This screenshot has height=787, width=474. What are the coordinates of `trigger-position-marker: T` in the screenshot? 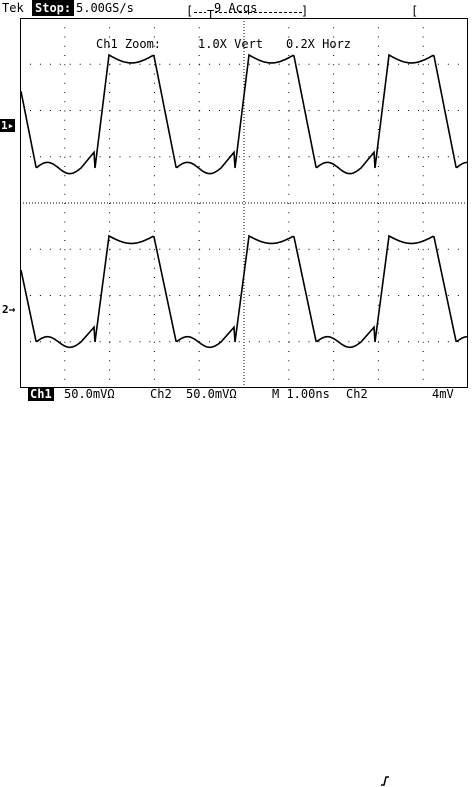 It's located at (211, 15).